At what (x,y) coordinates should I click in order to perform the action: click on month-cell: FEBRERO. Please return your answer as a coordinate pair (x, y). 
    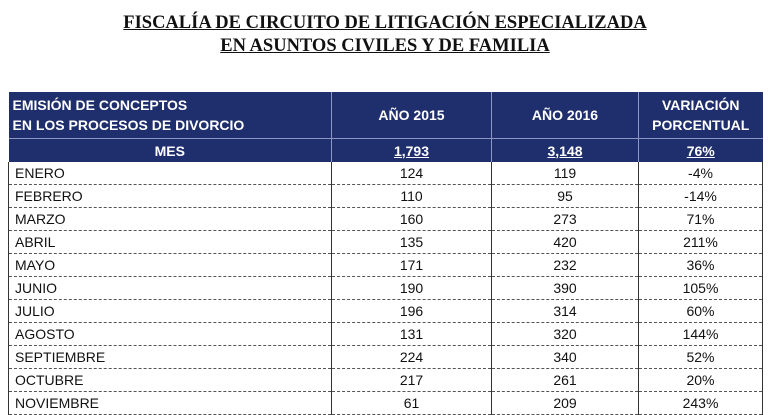
    Looking at the image, I should click on (170, 196).